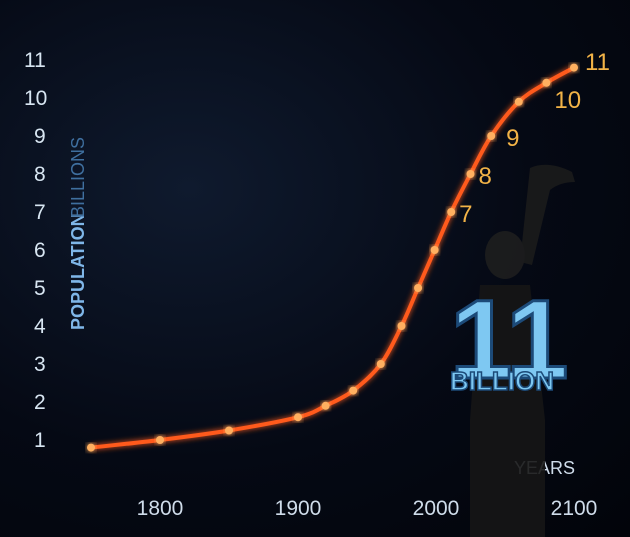  What do you see at coordinates (40, 250) in the screenshot?
I see `y-tick-label: 6` at bounding box center [40, 250].